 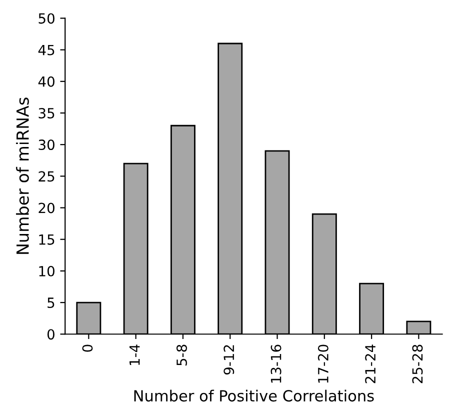 What do you see at coordinates (51, 303) in the screenshot?
I see `y-tick-label: 5` at bounding box center [51, 303].